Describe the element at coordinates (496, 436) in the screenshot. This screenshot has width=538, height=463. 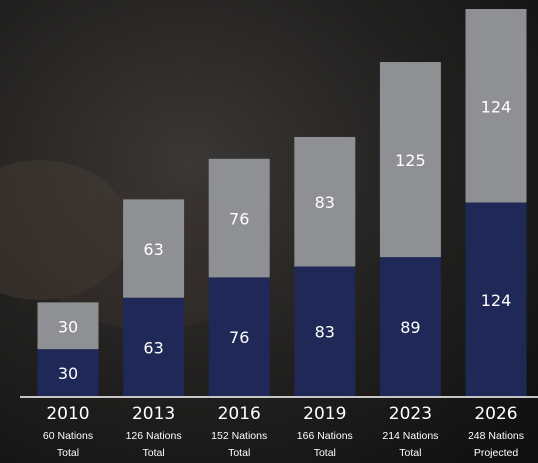
I see `category-note: 248 Nations` at that location.